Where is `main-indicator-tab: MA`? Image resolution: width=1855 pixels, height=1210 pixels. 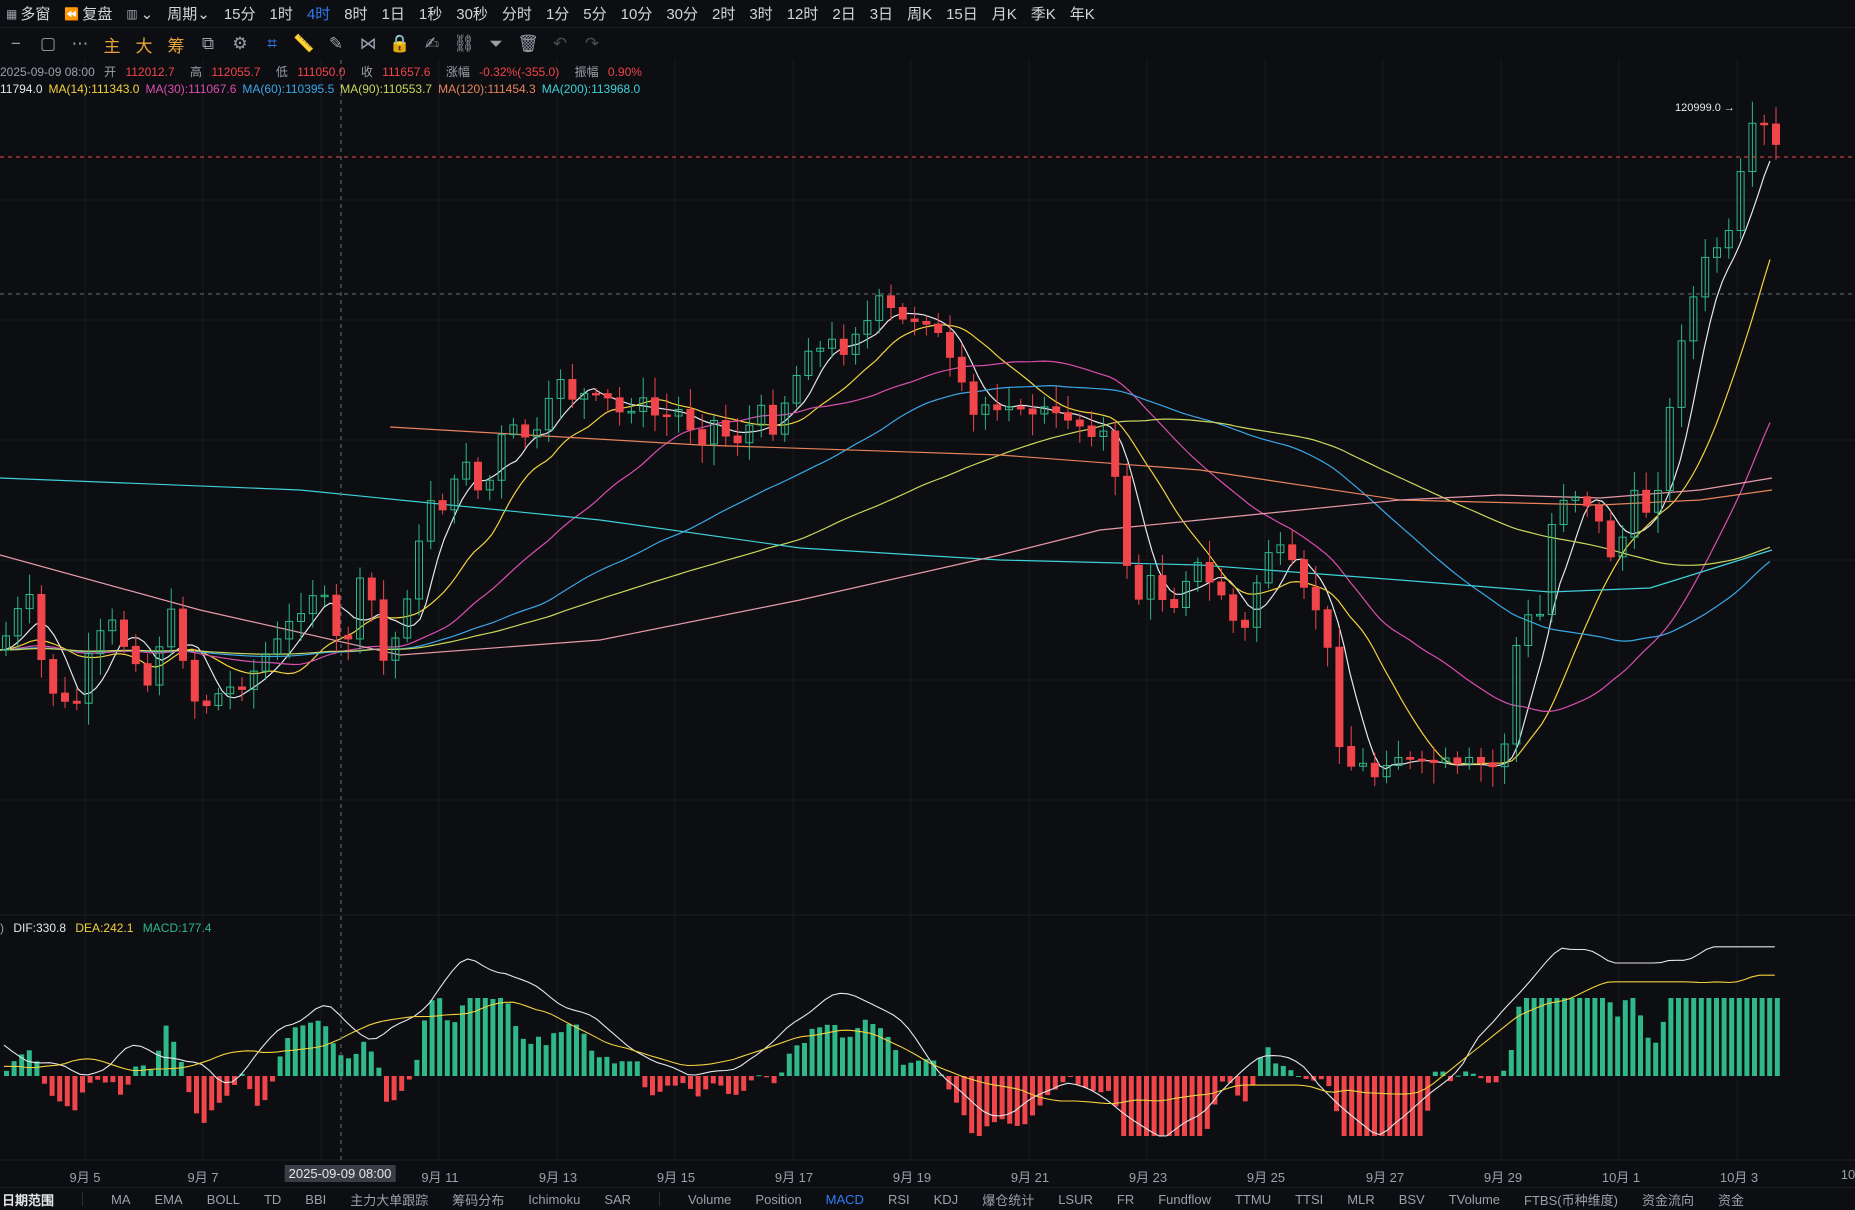 main-indicator-tab: MA is located at coordinates (121, 1199).